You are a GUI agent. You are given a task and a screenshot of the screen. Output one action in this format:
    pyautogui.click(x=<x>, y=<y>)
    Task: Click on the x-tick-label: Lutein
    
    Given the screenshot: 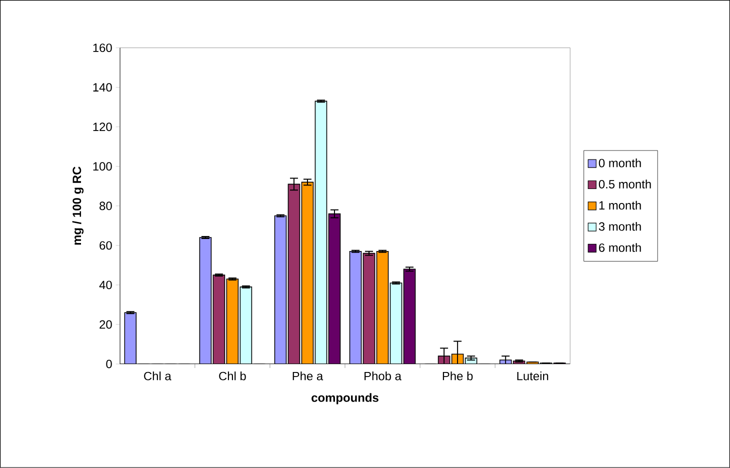 What is the action you would take?
    pyautogui.click(x=532, y=376)
    